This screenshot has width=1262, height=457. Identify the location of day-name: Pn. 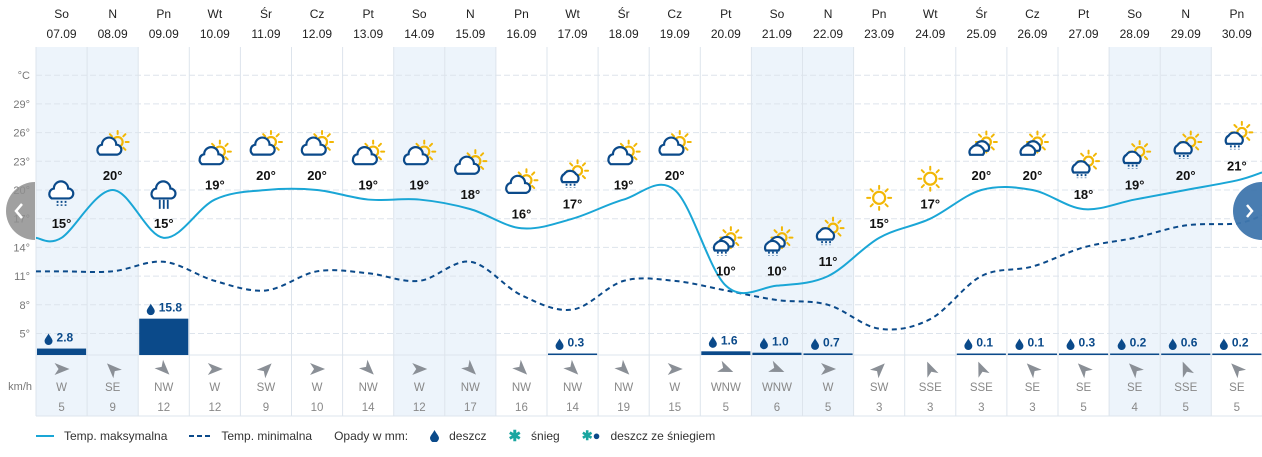
(879, 14).